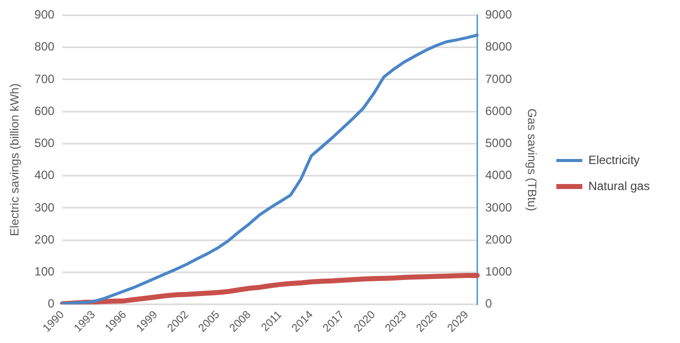 Image resolution: width=680 pixels, height=343 pixels. Describe the element at coordinates (15, 159) in the screenshot. I see `y-axis-title: Electric savings (billion kWh)` at that location.